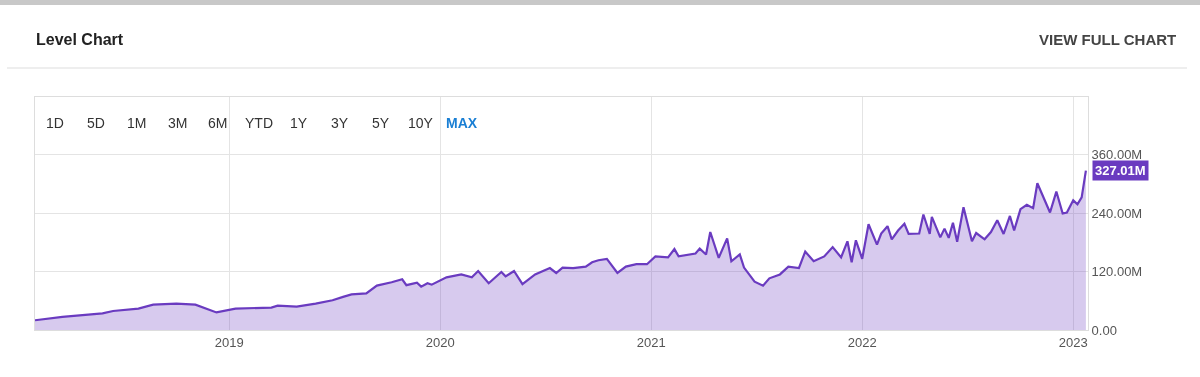  I want to click on annotation: 1M, so click(137, 123).